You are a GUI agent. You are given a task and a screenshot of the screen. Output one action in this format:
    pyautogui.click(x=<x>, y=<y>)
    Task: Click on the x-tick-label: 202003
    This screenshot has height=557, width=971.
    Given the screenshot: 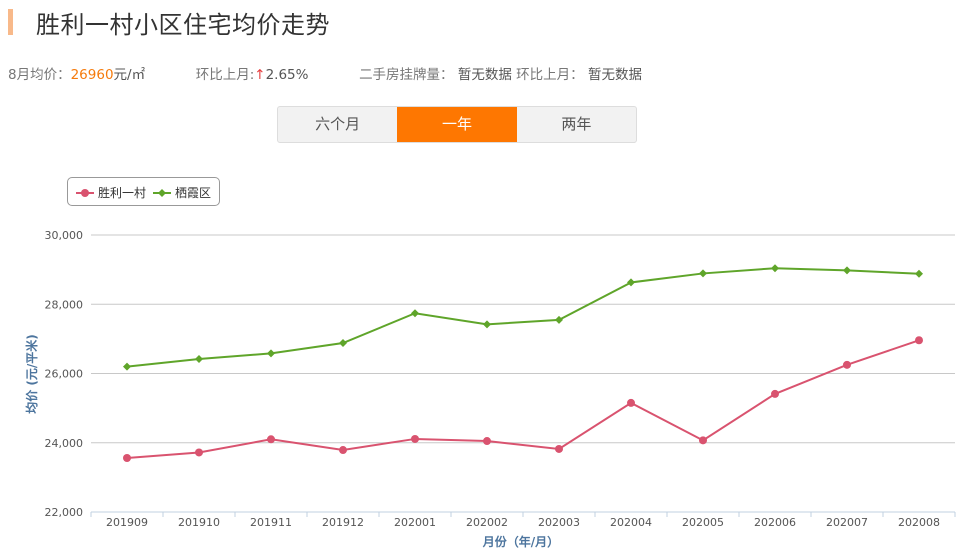 What is the action you would take?
    pyautogui.click(x=559, y=522)
    